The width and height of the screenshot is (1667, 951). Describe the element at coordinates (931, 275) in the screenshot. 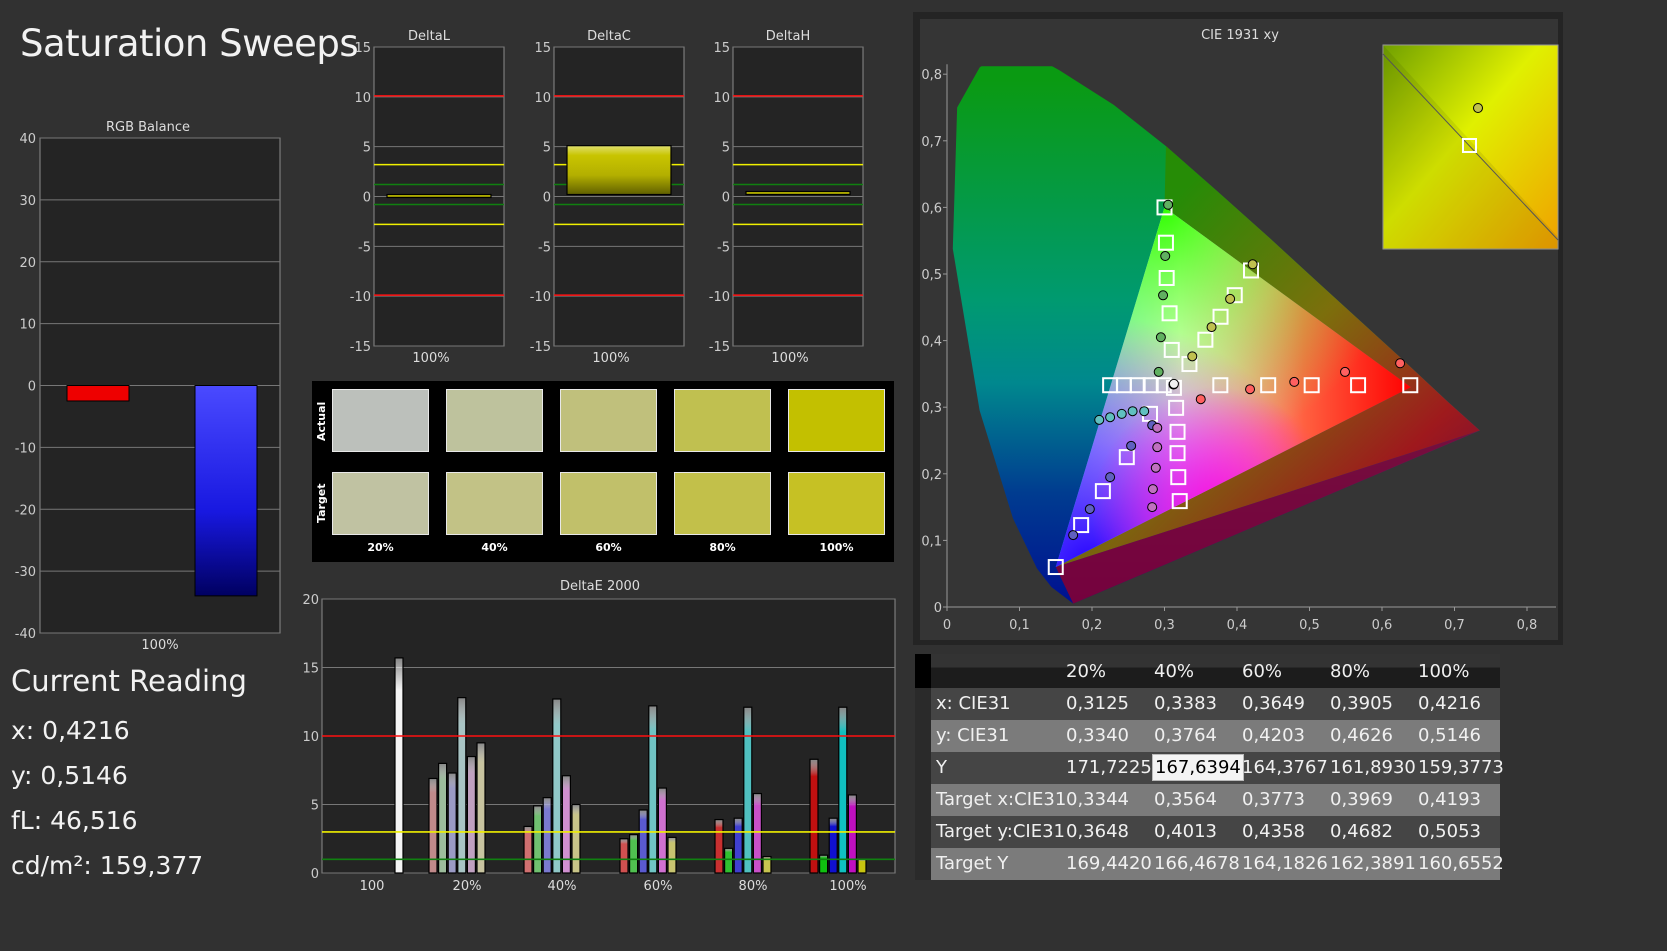

I see `y-tick-label: 0,5` at that location.